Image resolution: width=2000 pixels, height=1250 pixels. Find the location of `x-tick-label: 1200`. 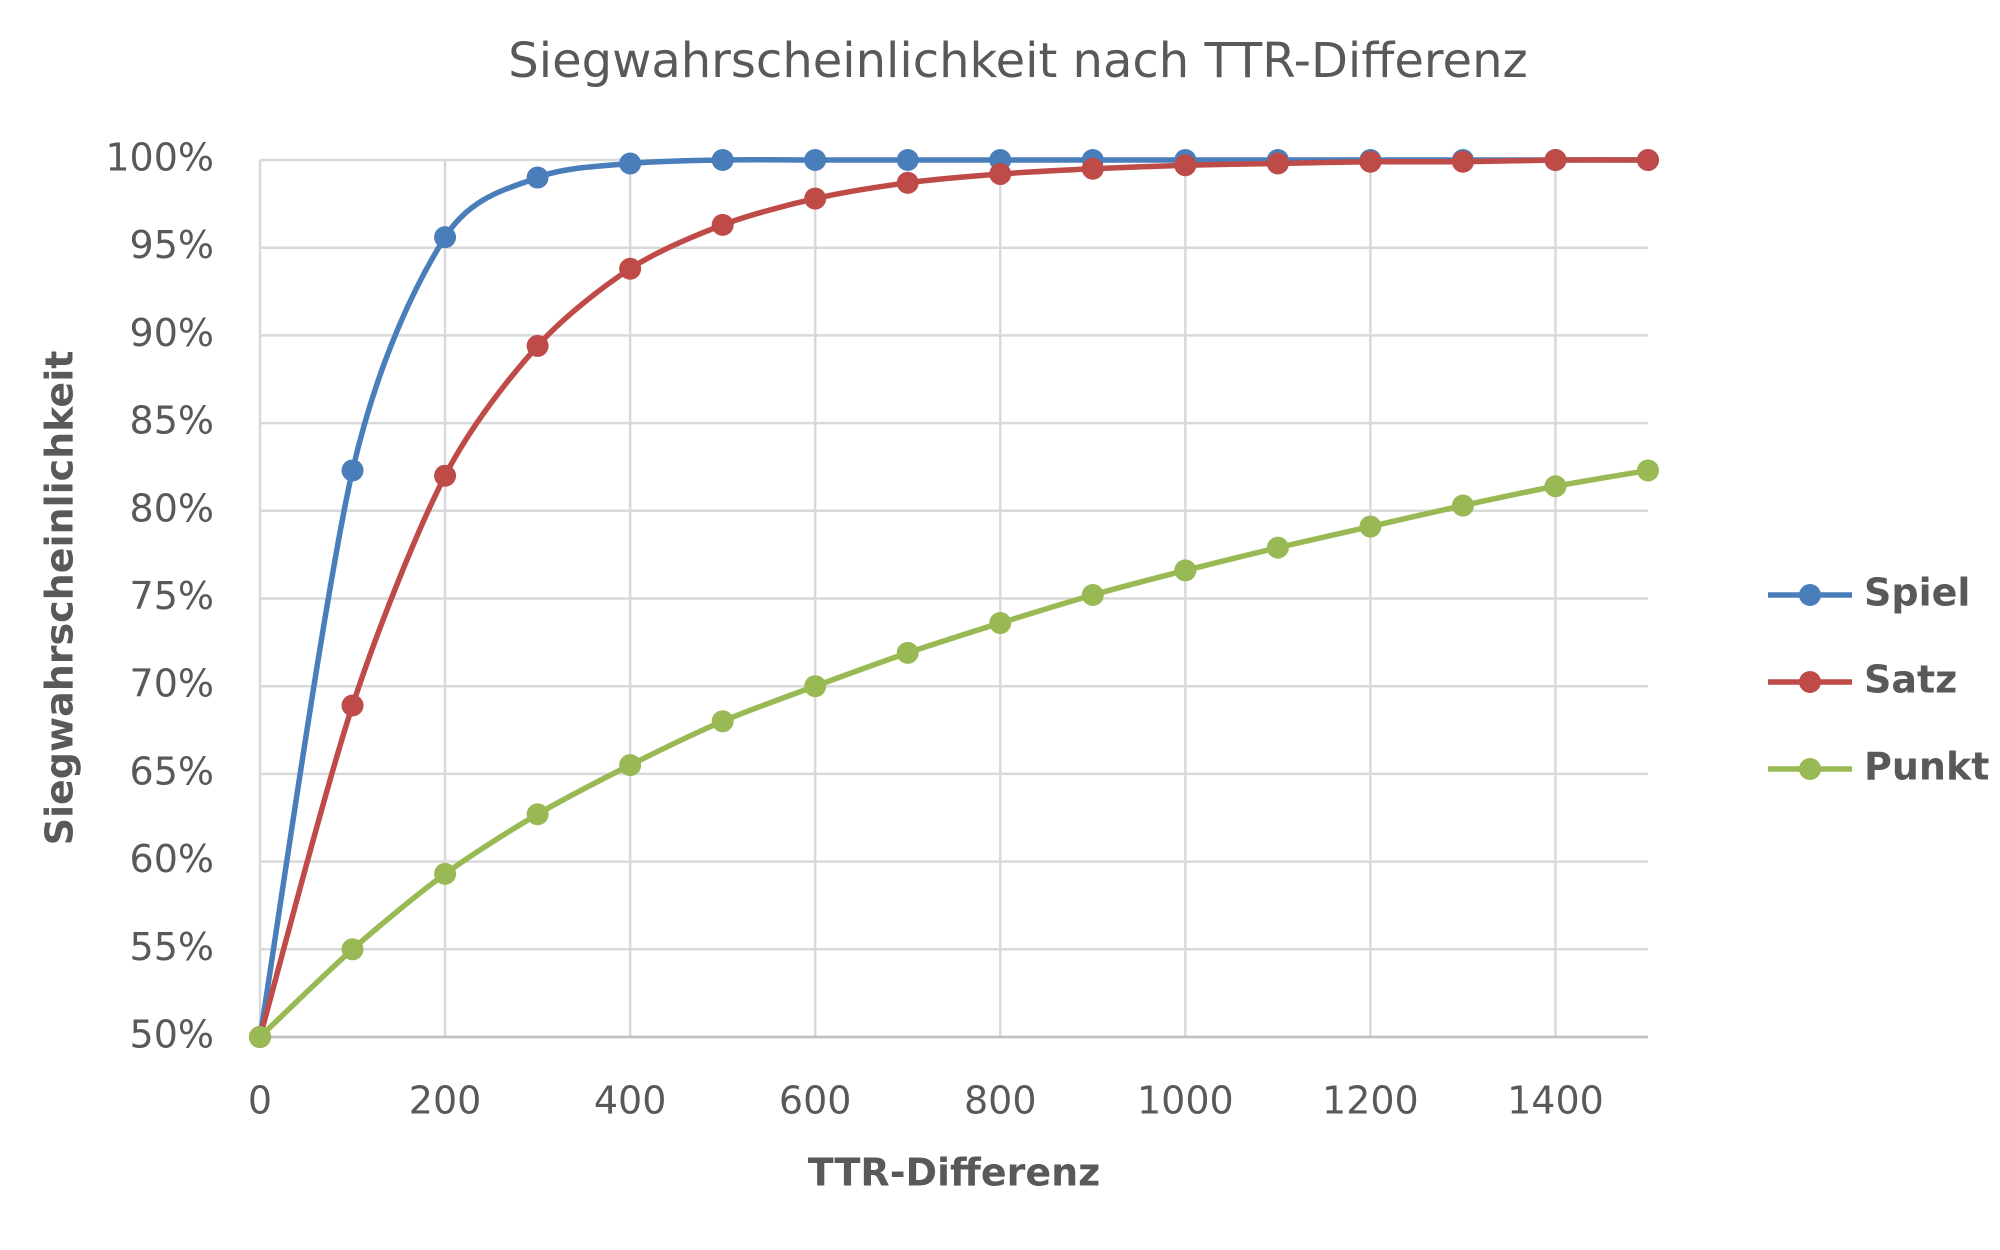

x-tick-label: 1200 is located at coordinates (1370, 1101).